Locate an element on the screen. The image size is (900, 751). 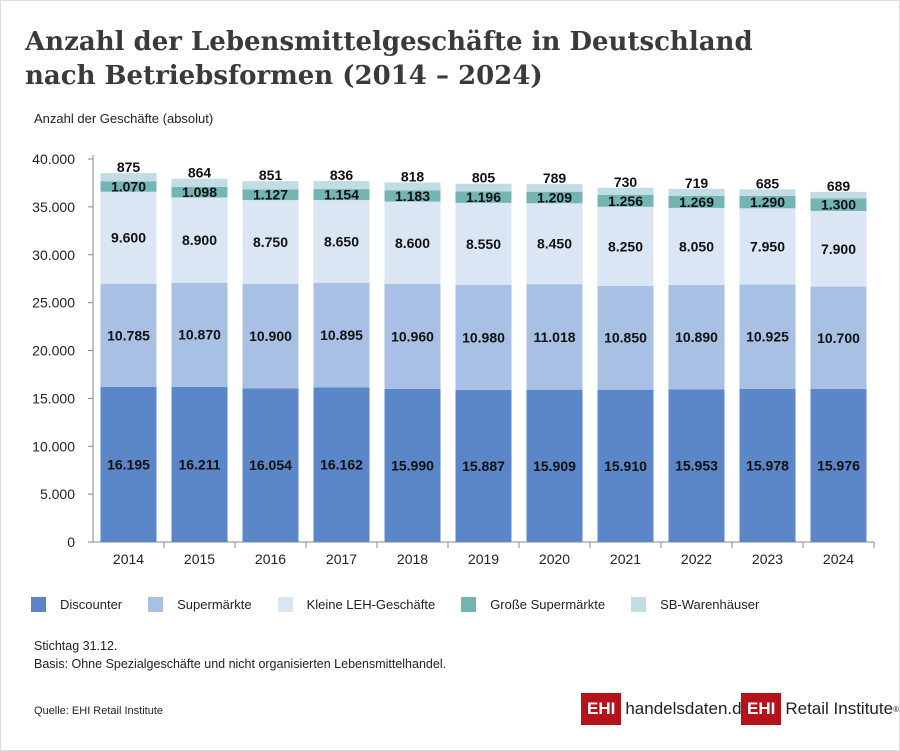
data-label: 730 is located at coordinates (626, 182).